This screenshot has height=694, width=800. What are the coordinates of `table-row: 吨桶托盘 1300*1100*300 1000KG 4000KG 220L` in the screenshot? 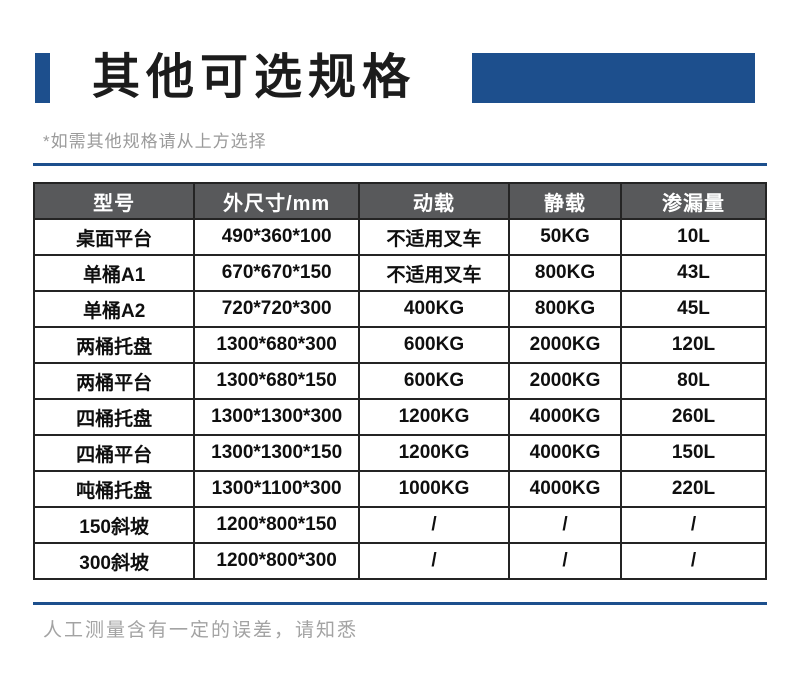 It's located at (399, 489).